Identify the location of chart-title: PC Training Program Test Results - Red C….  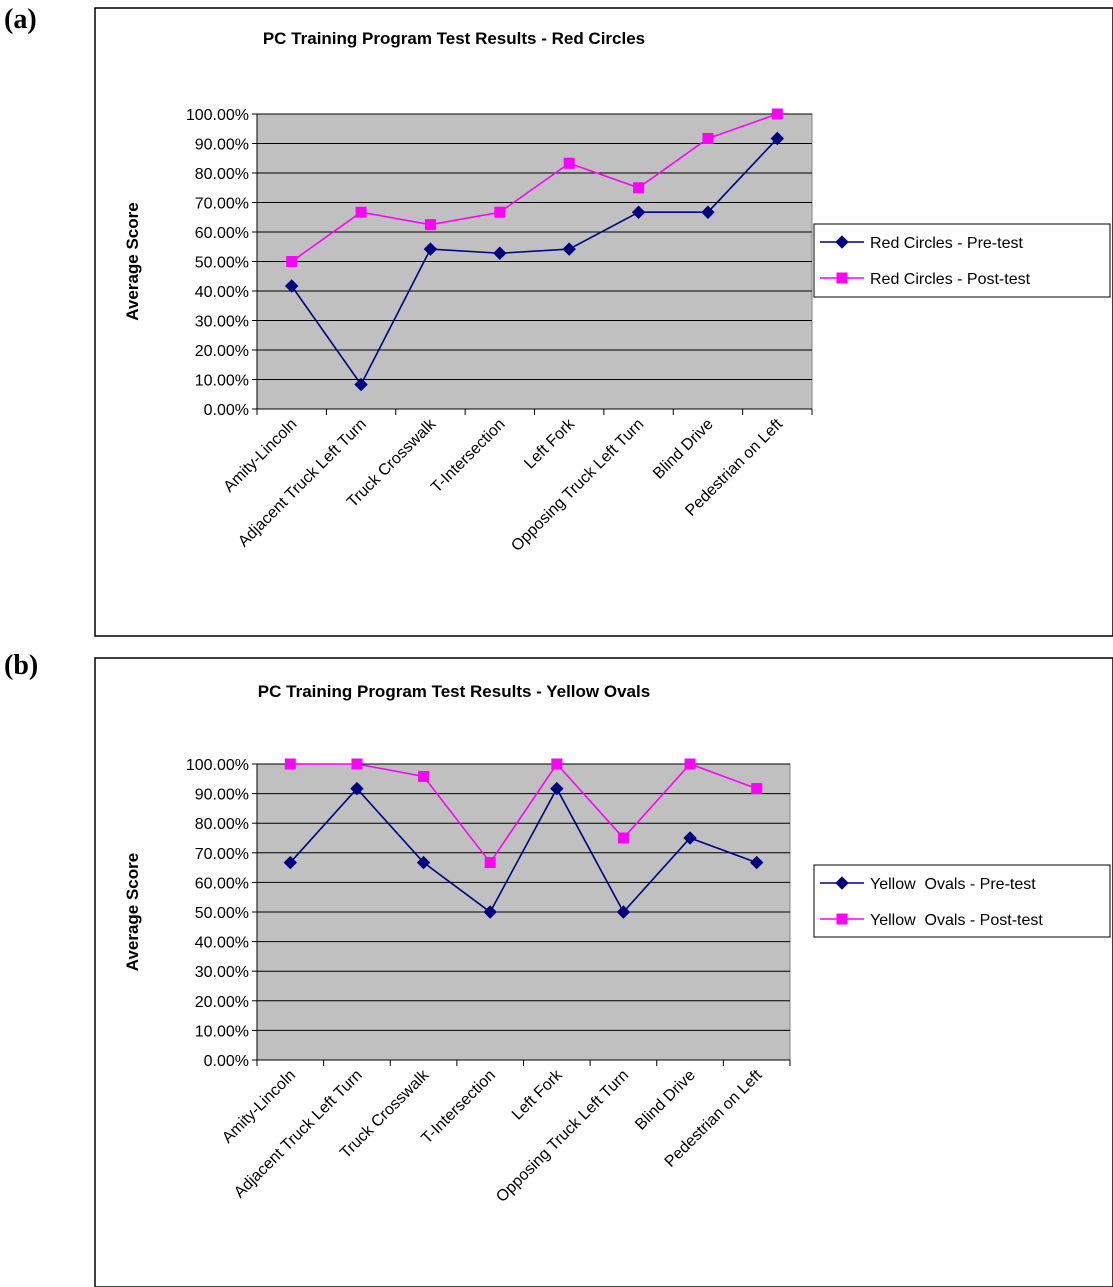
(454, 38).